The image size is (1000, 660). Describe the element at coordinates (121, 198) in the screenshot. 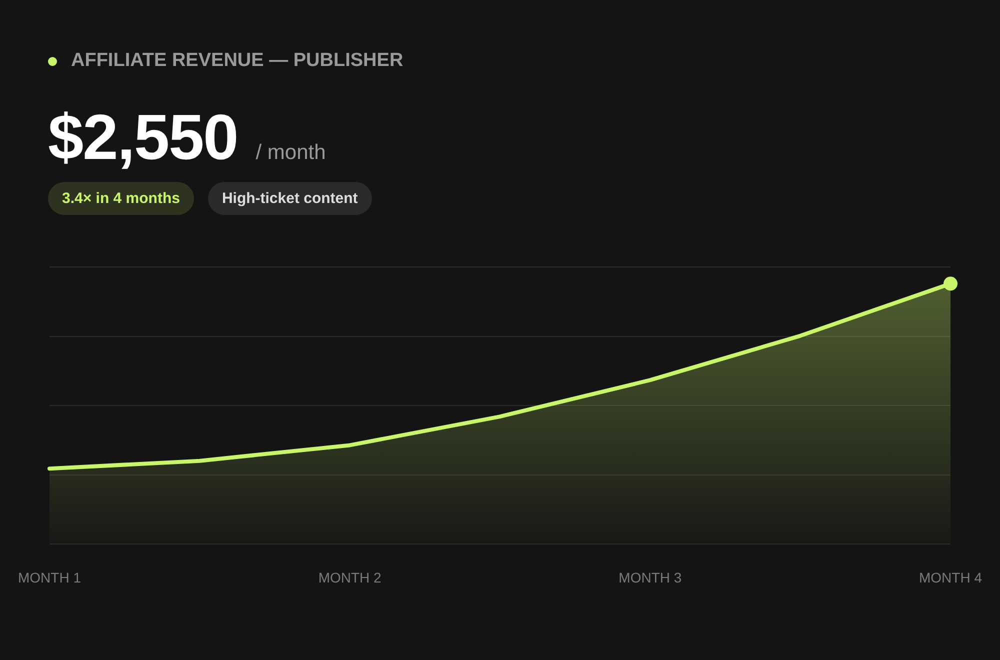

I see `text: 3.4× in 4 months` at that location.